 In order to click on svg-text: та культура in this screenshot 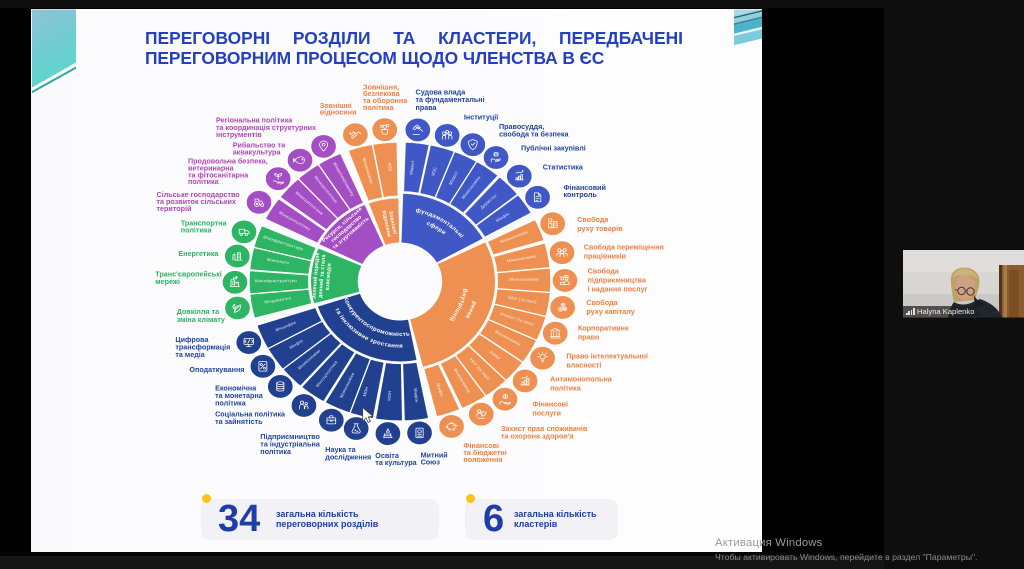, I will do `click(396, 462)`.